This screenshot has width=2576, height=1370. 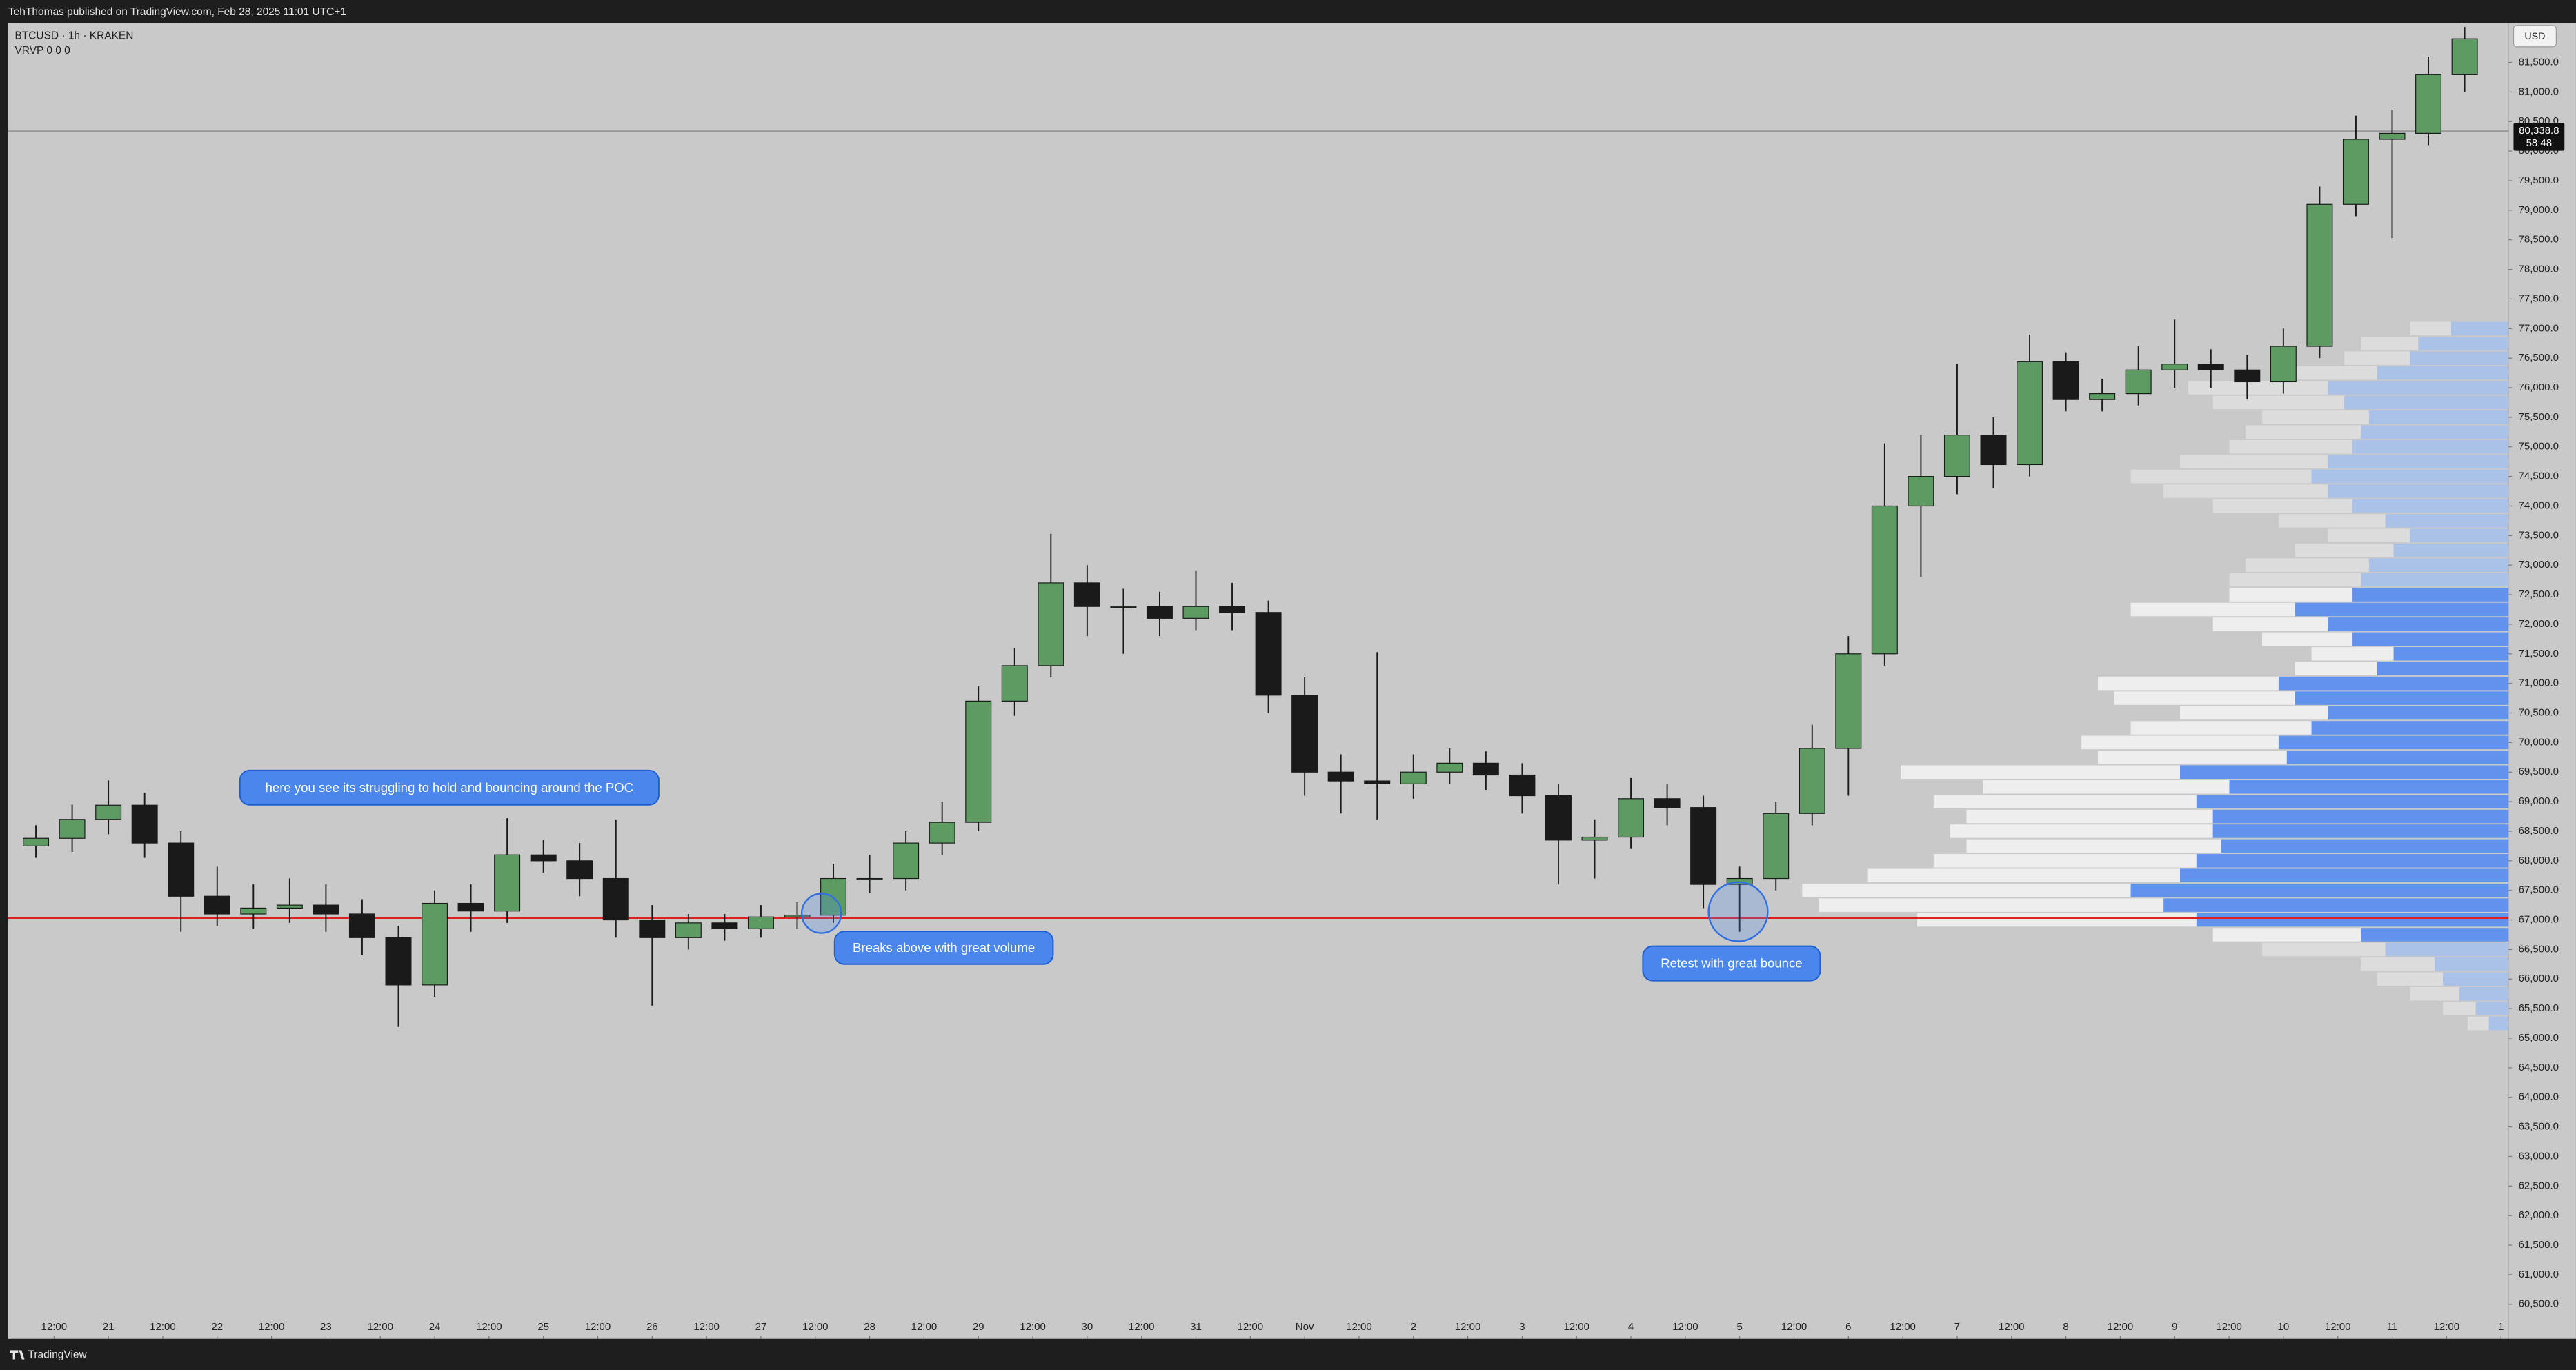 I want to click on y-tick-label: 78,000.0, so click(x=2539, y=269).